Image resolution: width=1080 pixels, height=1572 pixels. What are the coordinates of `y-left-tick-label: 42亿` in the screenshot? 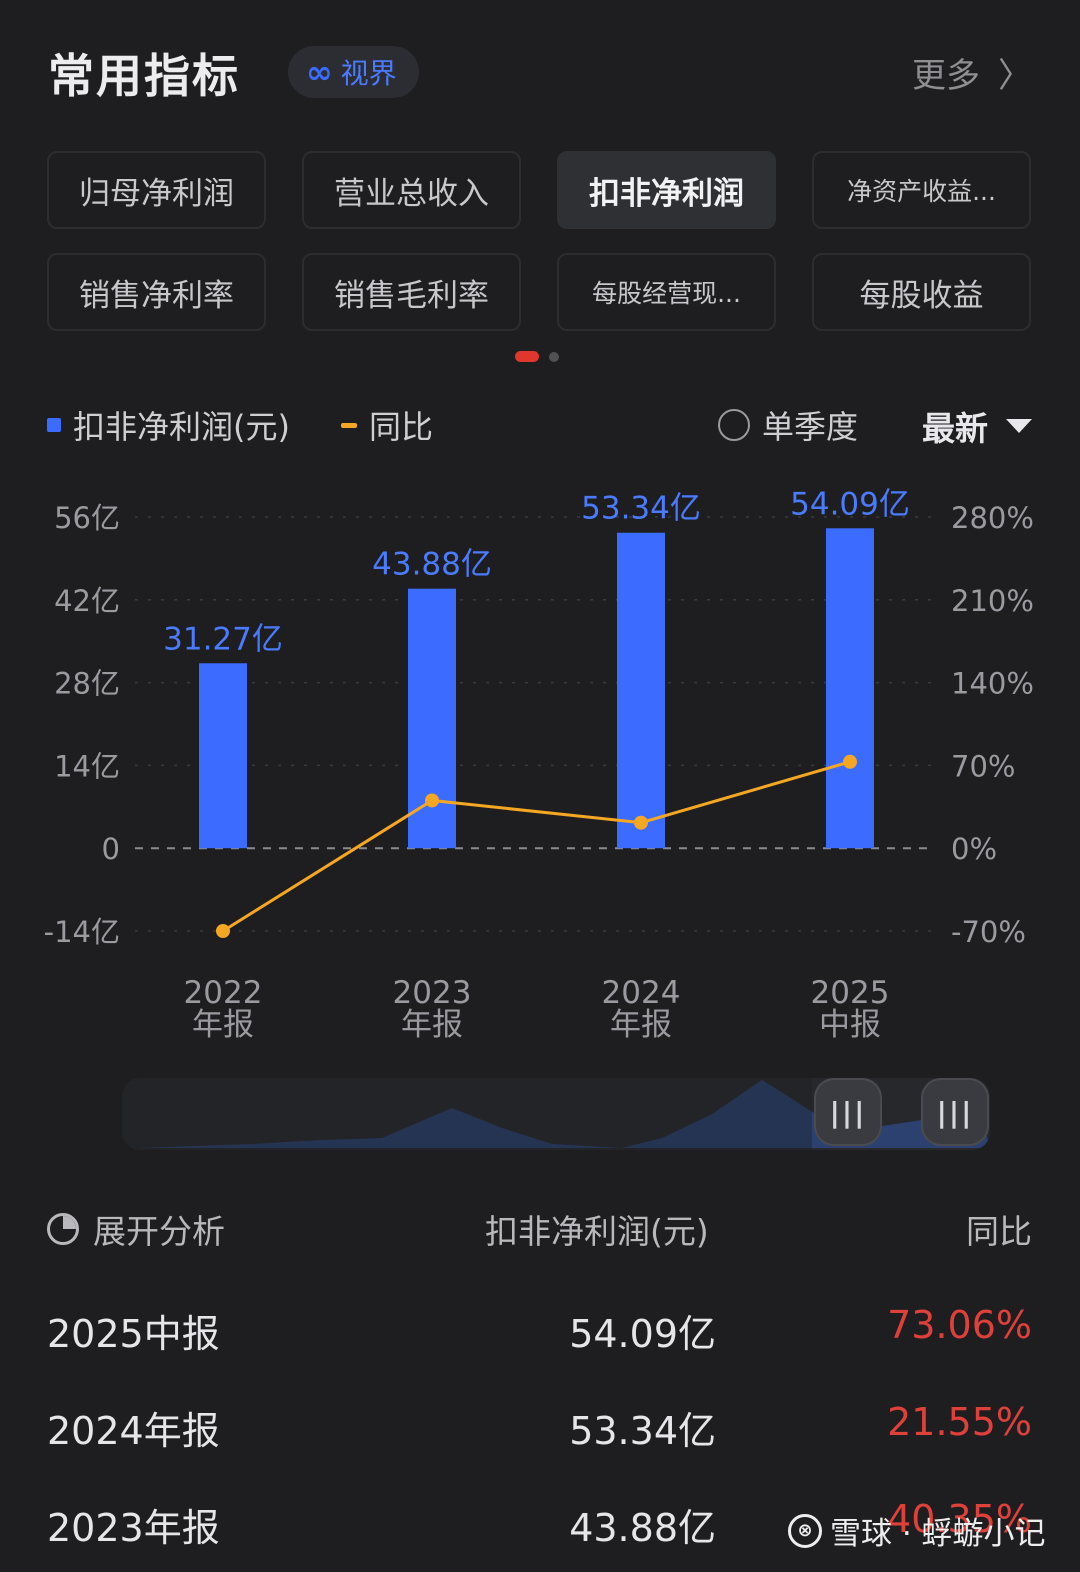 It's located at (87, 601).